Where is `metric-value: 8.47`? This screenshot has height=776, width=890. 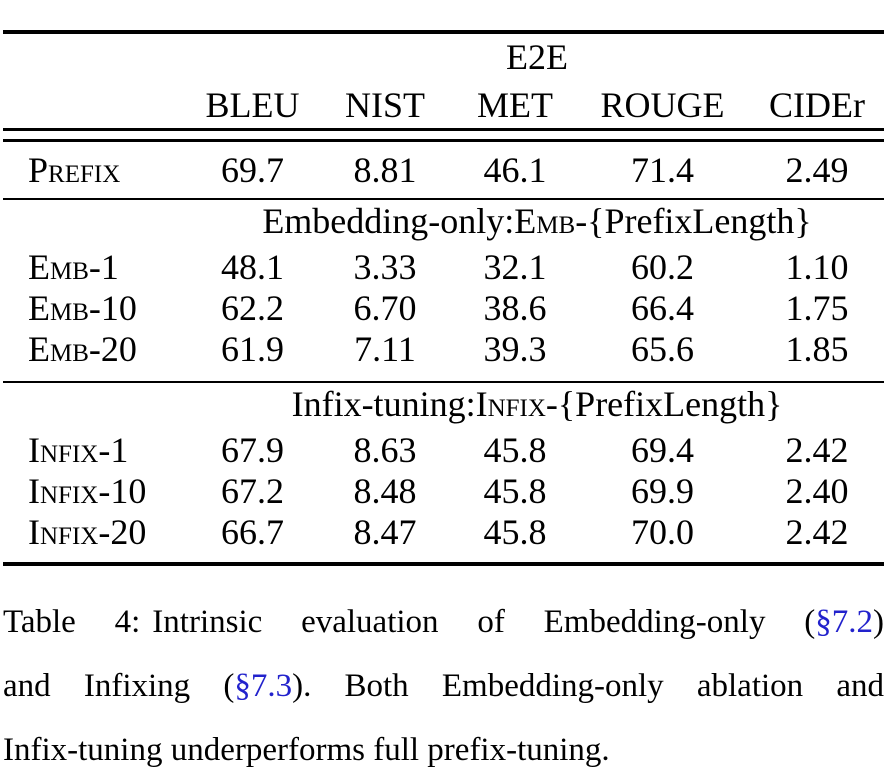
metric-value: 8.47 is located at coordinates (385, 532).